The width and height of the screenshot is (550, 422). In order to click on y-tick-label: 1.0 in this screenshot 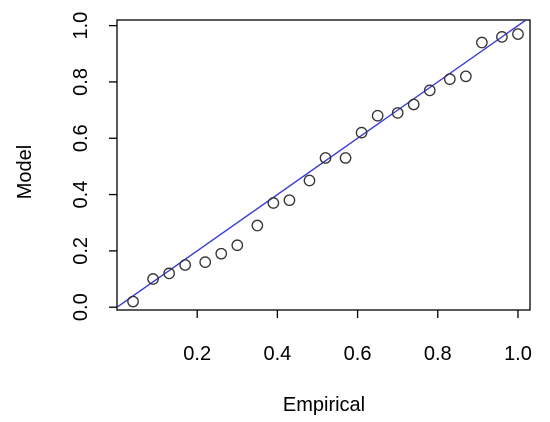, I will do `click(81, 26)`.